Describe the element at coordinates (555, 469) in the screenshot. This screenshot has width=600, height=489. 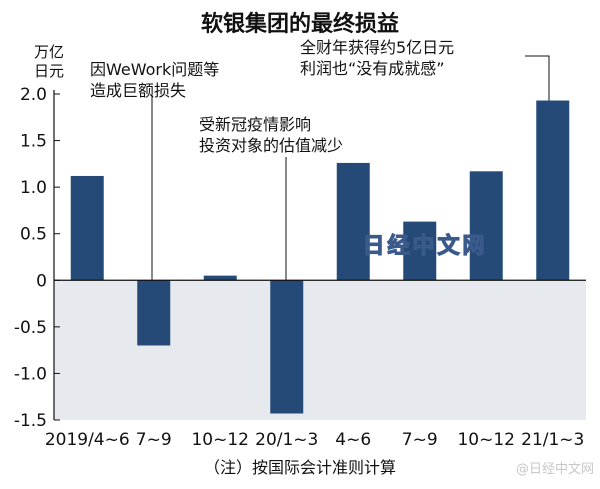
I see `source-mark: @日经中文网` at that location.